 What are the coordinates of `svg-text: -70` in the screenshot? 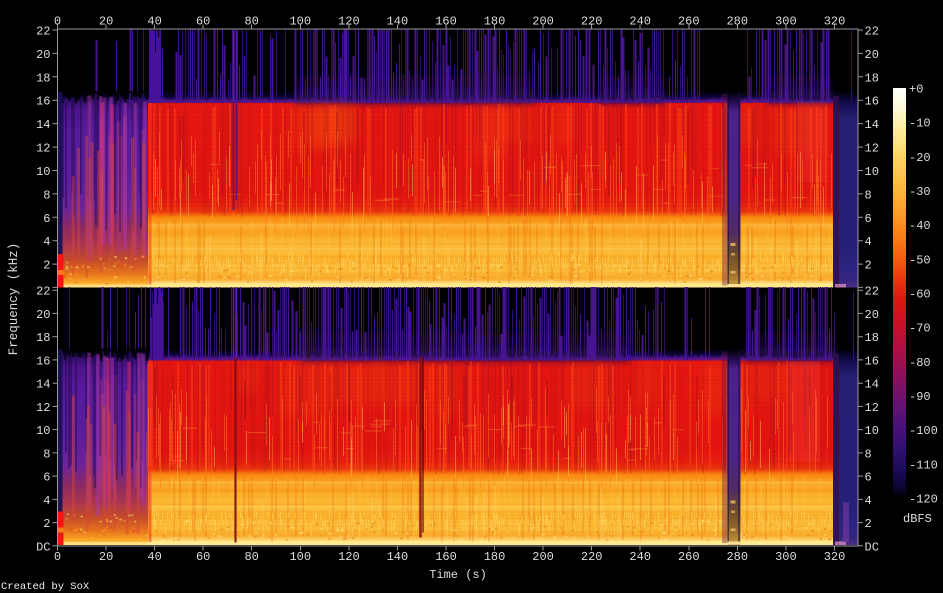 It's located at (920, 329).